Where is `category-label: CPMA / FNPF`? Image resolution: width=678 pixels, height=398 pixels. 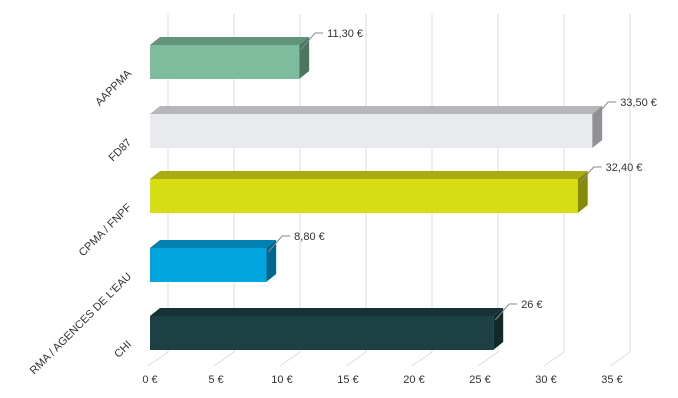 category-label: CPMA / FNPF is located at coordinates (106, 230).